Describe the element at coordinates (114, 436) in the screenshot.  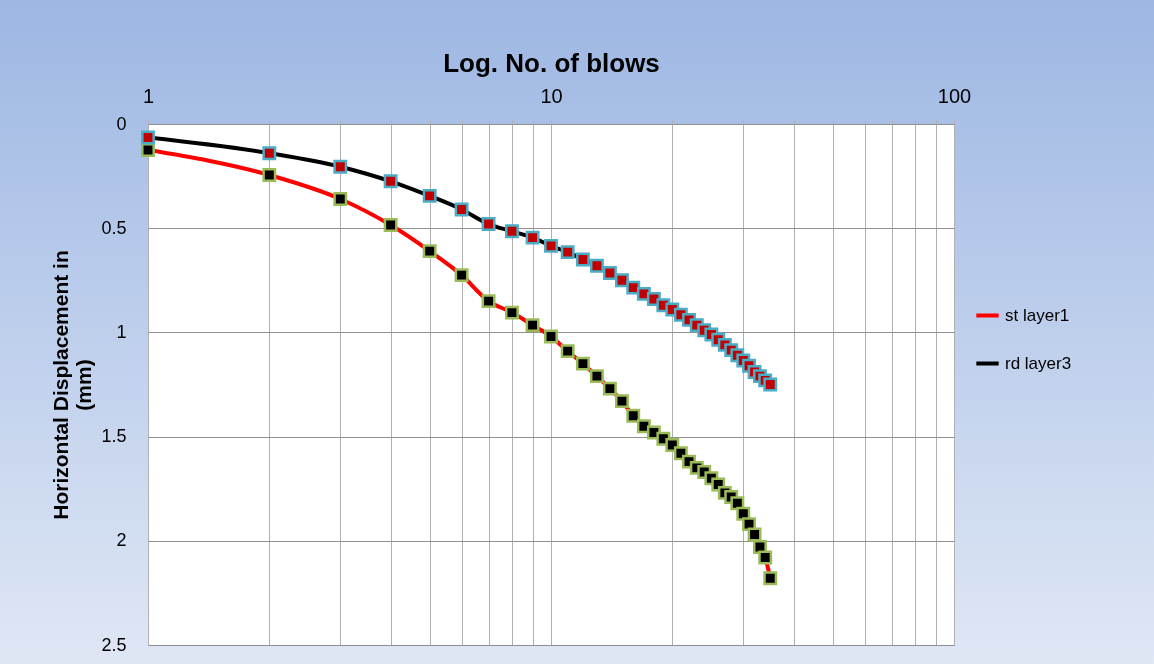
I see `y-tick-label: 1.5` at that location.